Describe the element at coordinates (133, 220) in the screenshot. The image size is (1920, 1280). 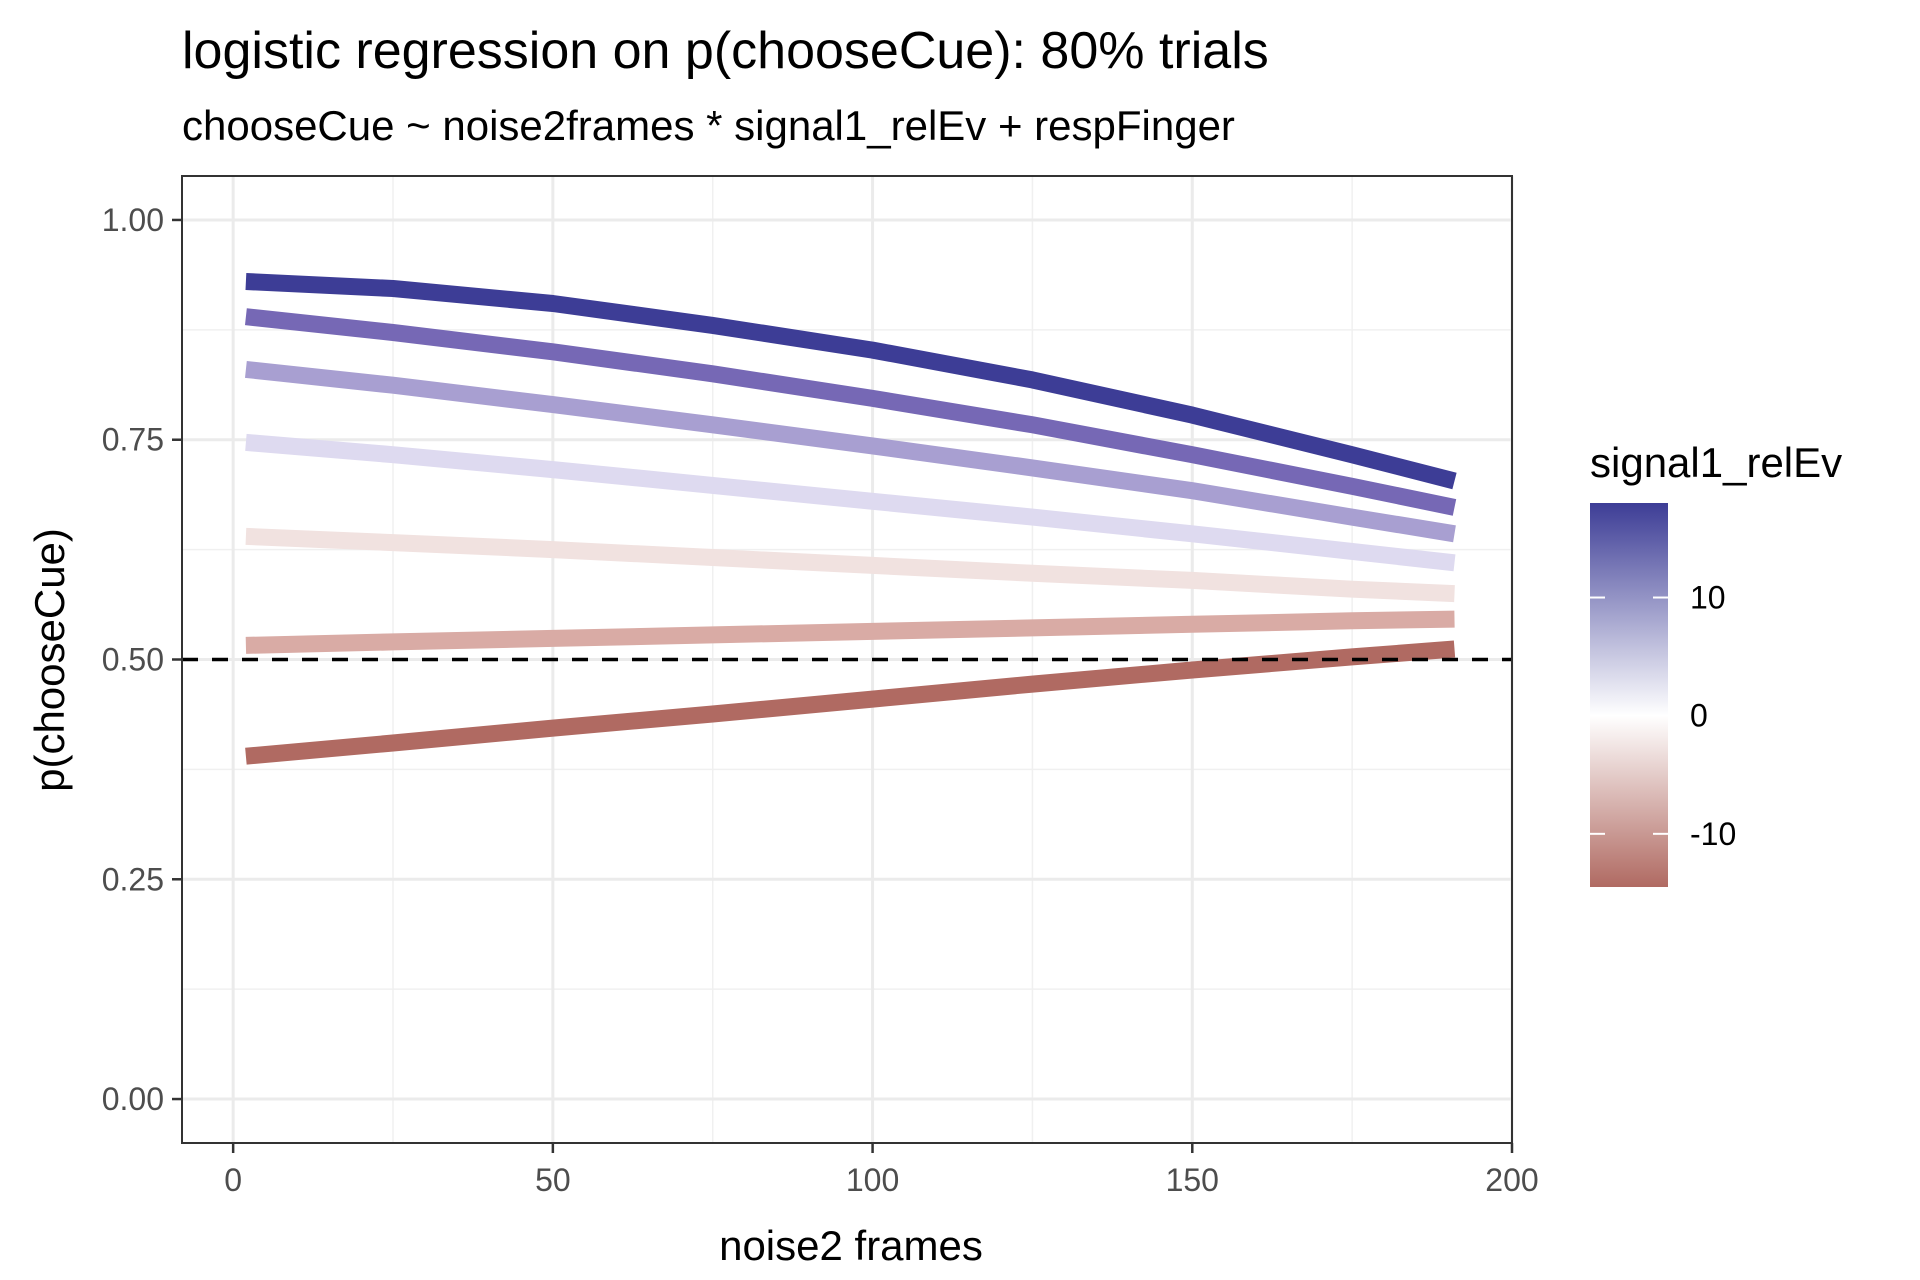
I see `y-tick-label: 1.00` at that location.